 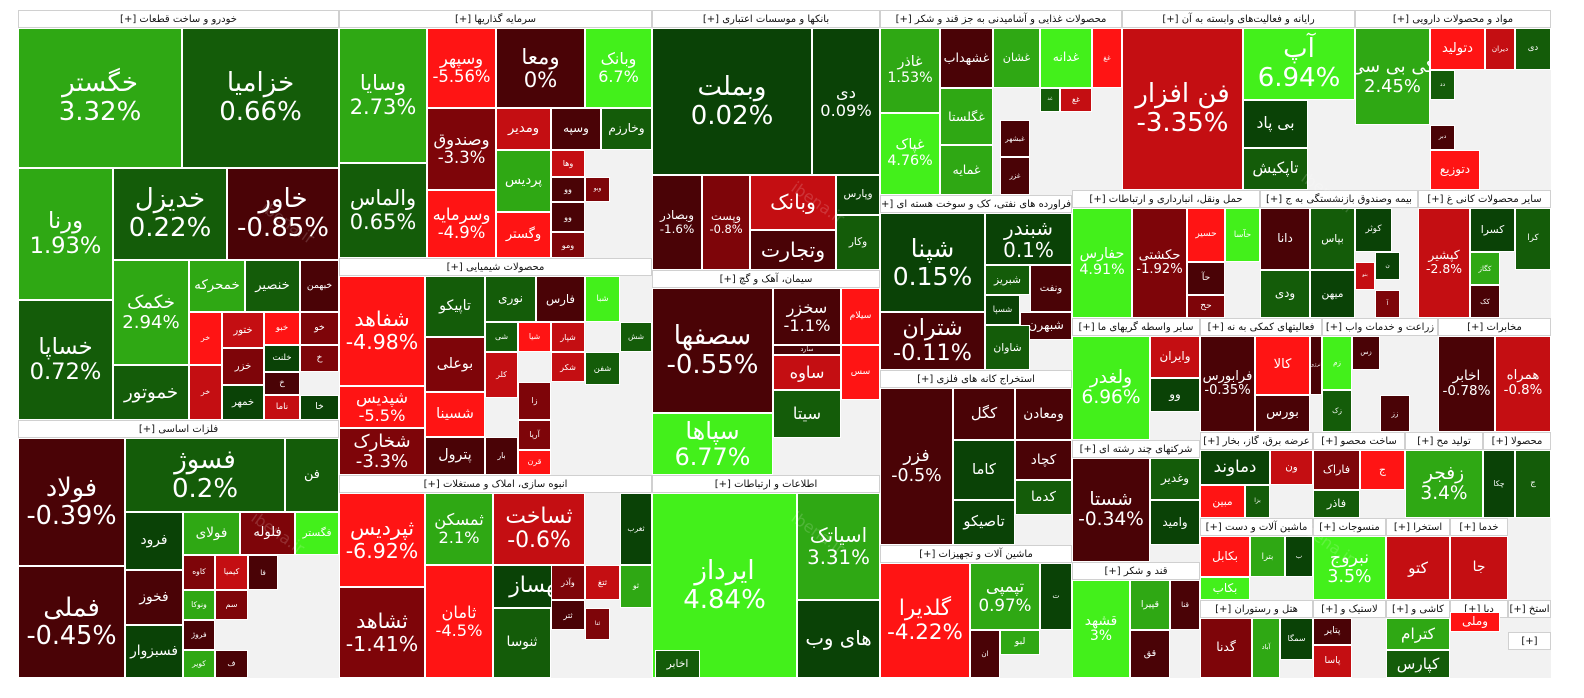 What do you see at coordinates (501, 456) in the screenshot?
I see `stock-cell: بار` at bounding box center [501, 456].